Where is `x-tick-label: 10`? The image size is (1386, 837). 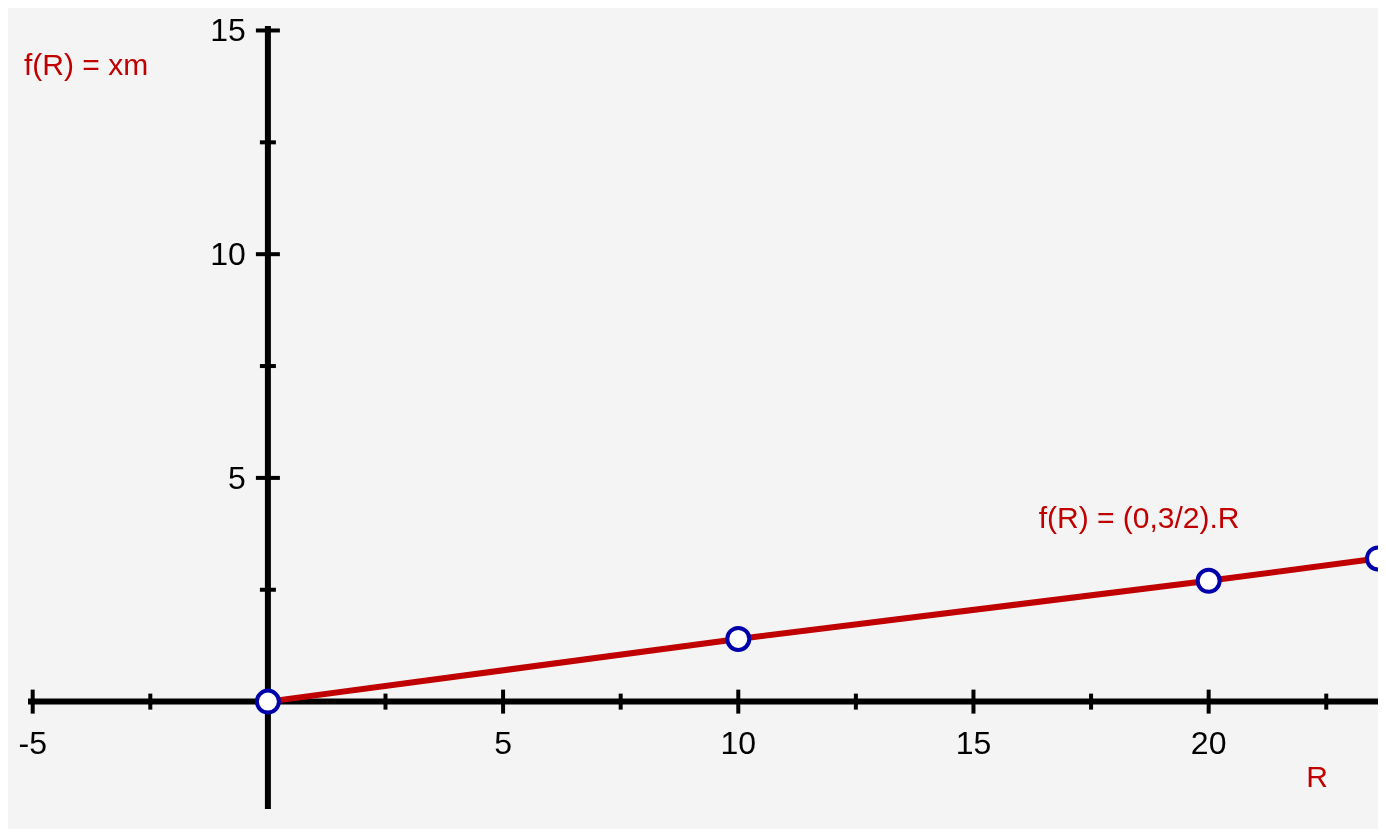
x-tick-label: 10 is located at coordinates (738, 742).